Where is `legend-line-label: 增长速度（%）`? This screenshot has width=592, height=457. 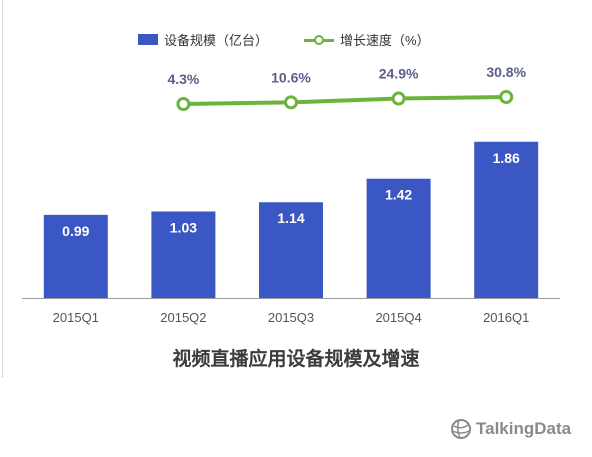
legend-line-label: 增长速度（%） is located at coordinates (385, 40).